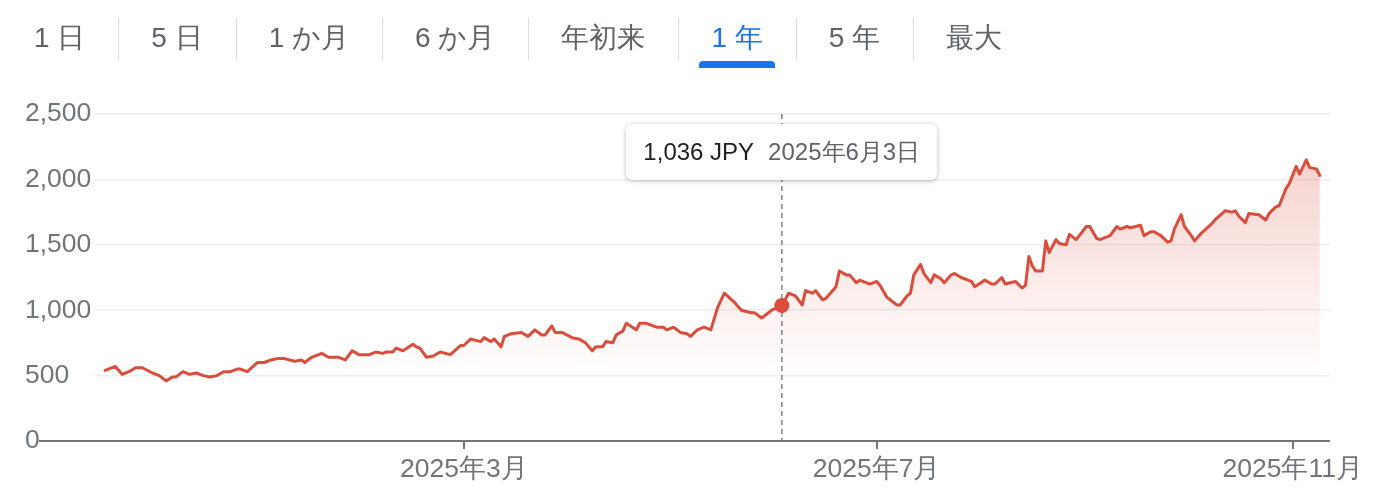 The width and height of the screenshot is (1376, 500). What do you see at coordinates (737, 38) in the screenshot?
I see `tab: 1 年` at bounding box center [737, 38].